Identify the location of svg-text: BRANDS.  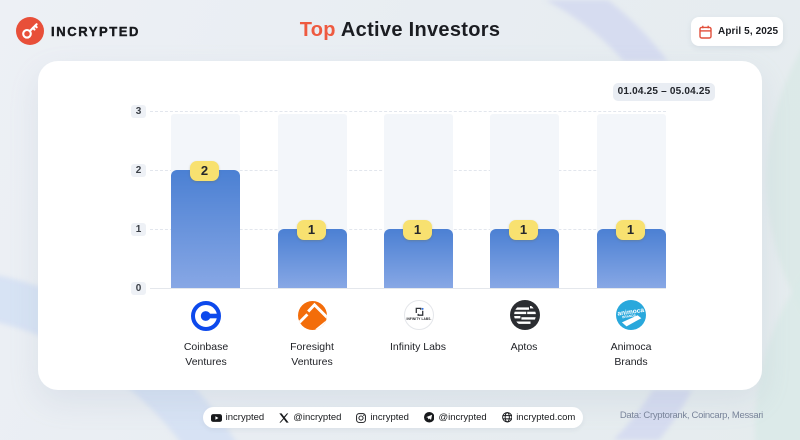
(629, 316).